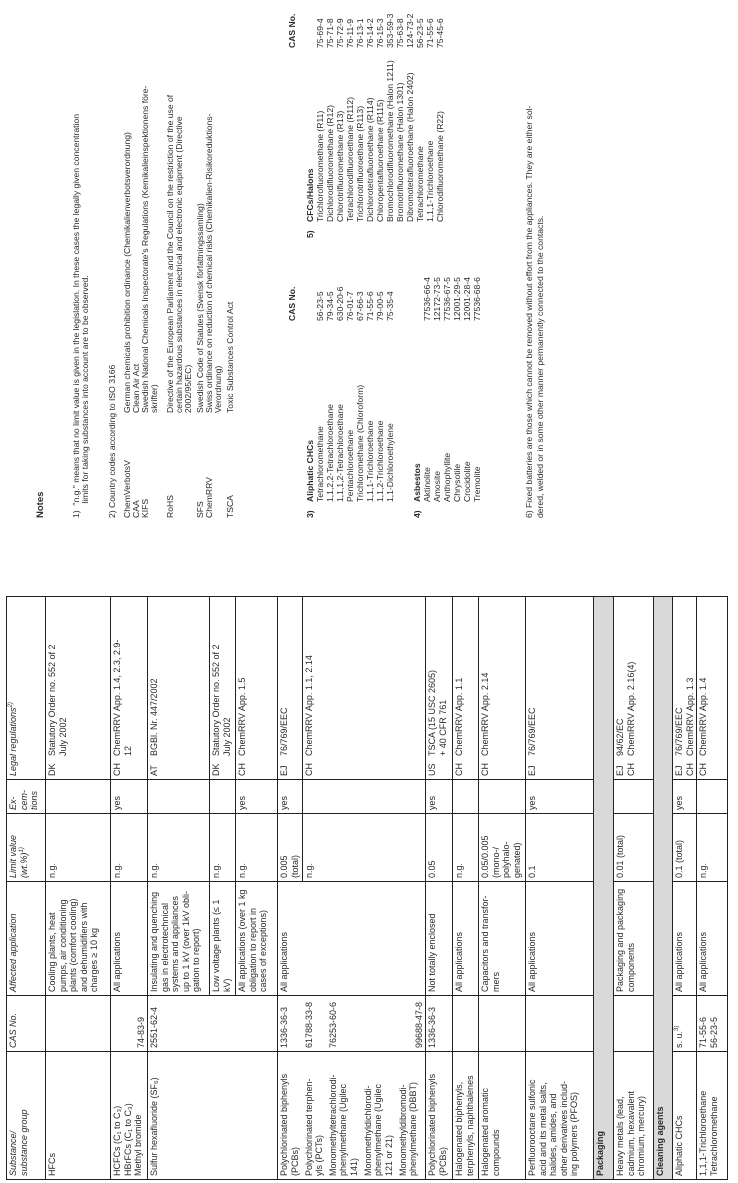 Image resolution: width=738 pixels, height=1183 pixels. Describe the element at coordinates (330, 163) in the screenshot. I see `substance-name: Dichlorodifluoromethane (R12)` at that location.